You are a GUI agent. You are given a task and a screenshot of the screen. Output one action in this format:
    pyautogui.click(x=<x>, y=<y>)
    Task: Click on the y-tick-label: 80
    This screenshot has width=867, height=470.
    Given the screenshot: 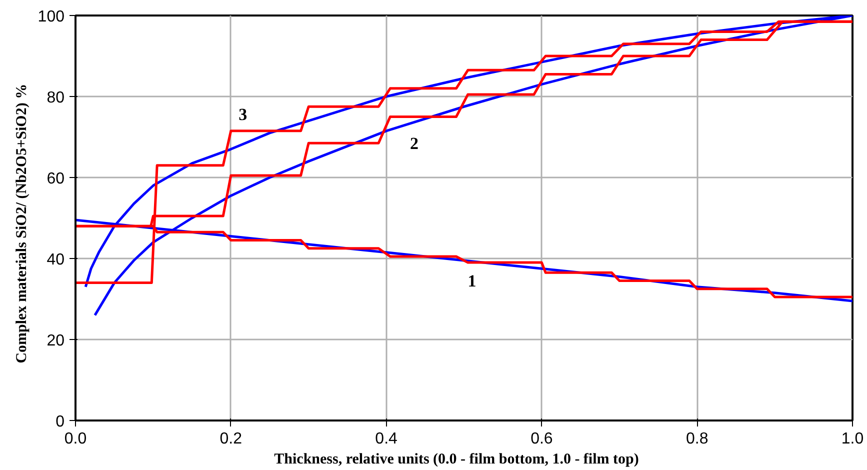 What is the action you would take?
    pyautogui.click(x=55, y=98)
    